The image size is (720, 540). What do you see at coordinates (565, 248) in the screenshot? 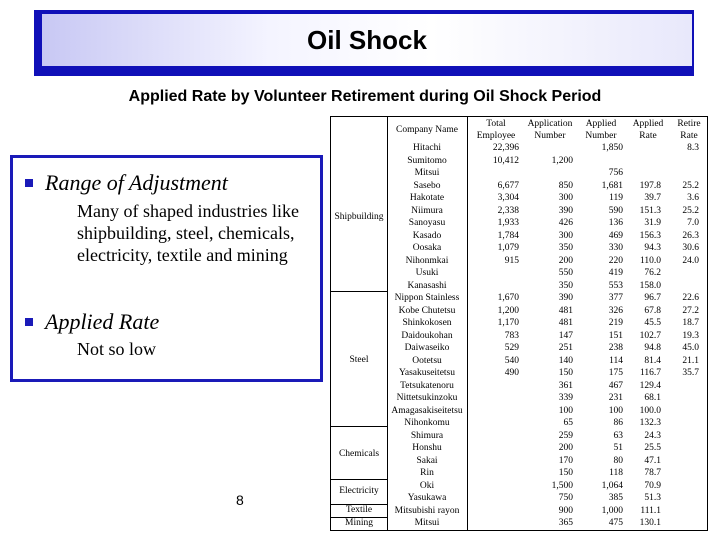
I see `application-cell: 350` at bounding box center [565, 248].